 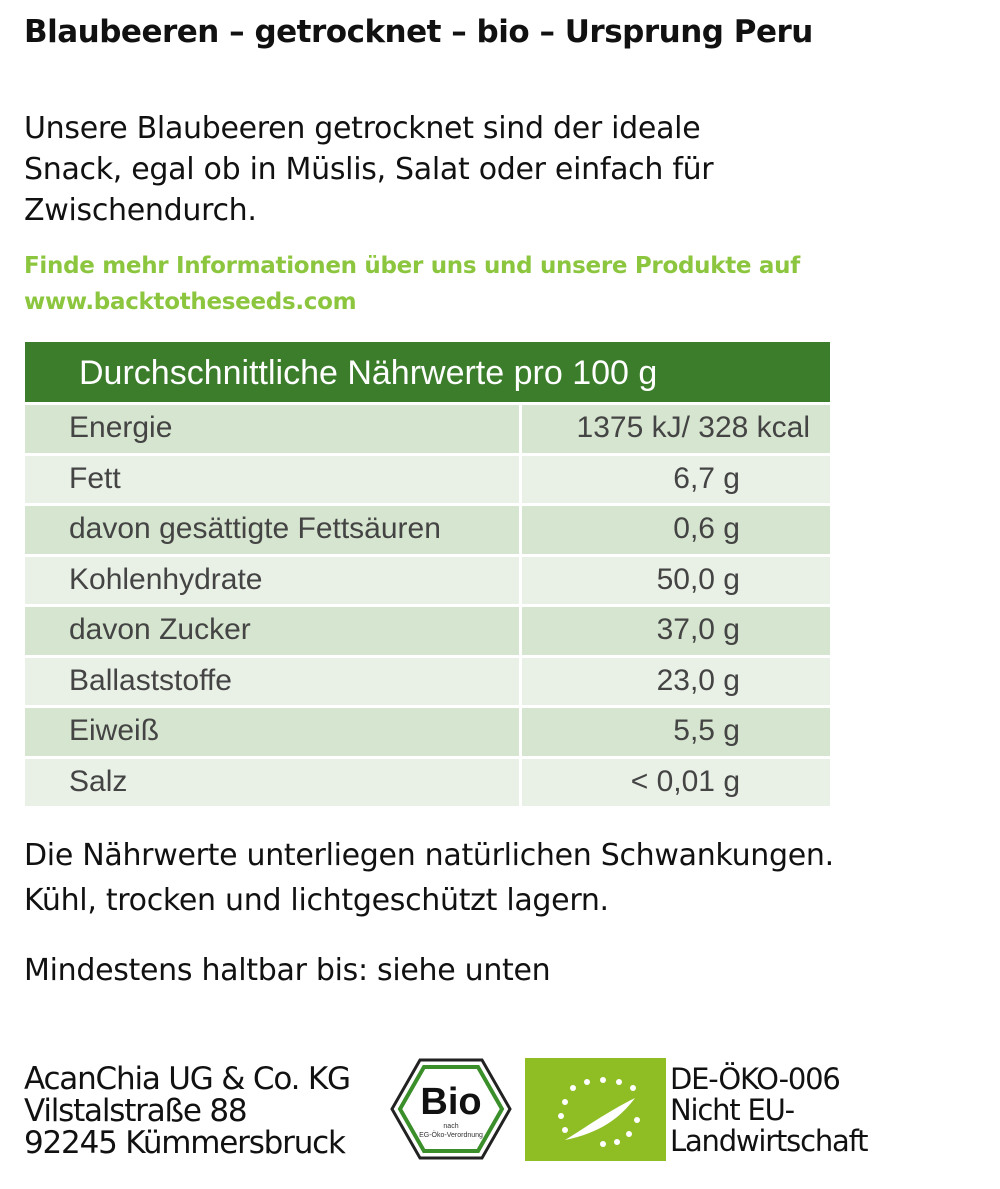 I want to click on description: Zwischendurch., so click(x=140, y=210).